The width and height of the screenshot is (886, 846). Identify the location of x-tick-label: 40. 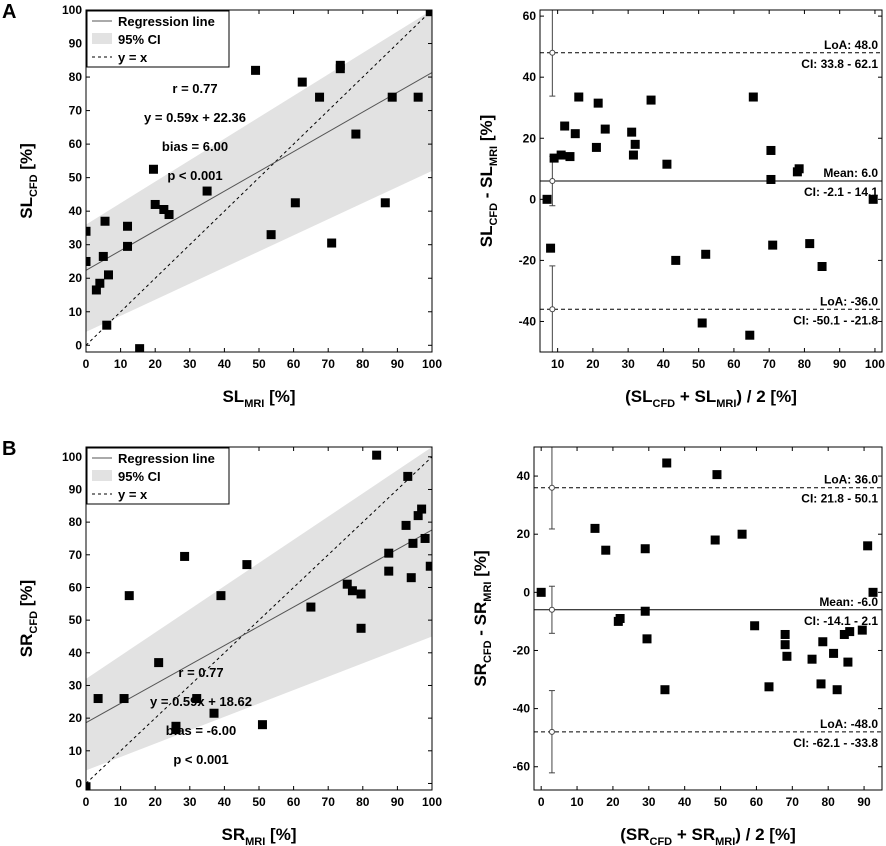
(225, 802).